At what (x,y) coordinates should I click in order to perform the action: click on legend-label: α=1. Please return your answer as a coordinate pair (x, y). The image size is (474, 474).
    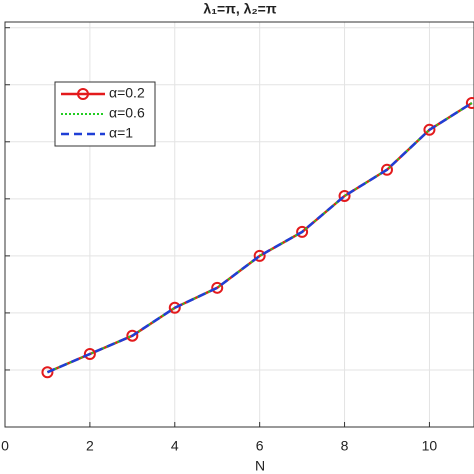
    Looking at the image, I should click on (121, 133).